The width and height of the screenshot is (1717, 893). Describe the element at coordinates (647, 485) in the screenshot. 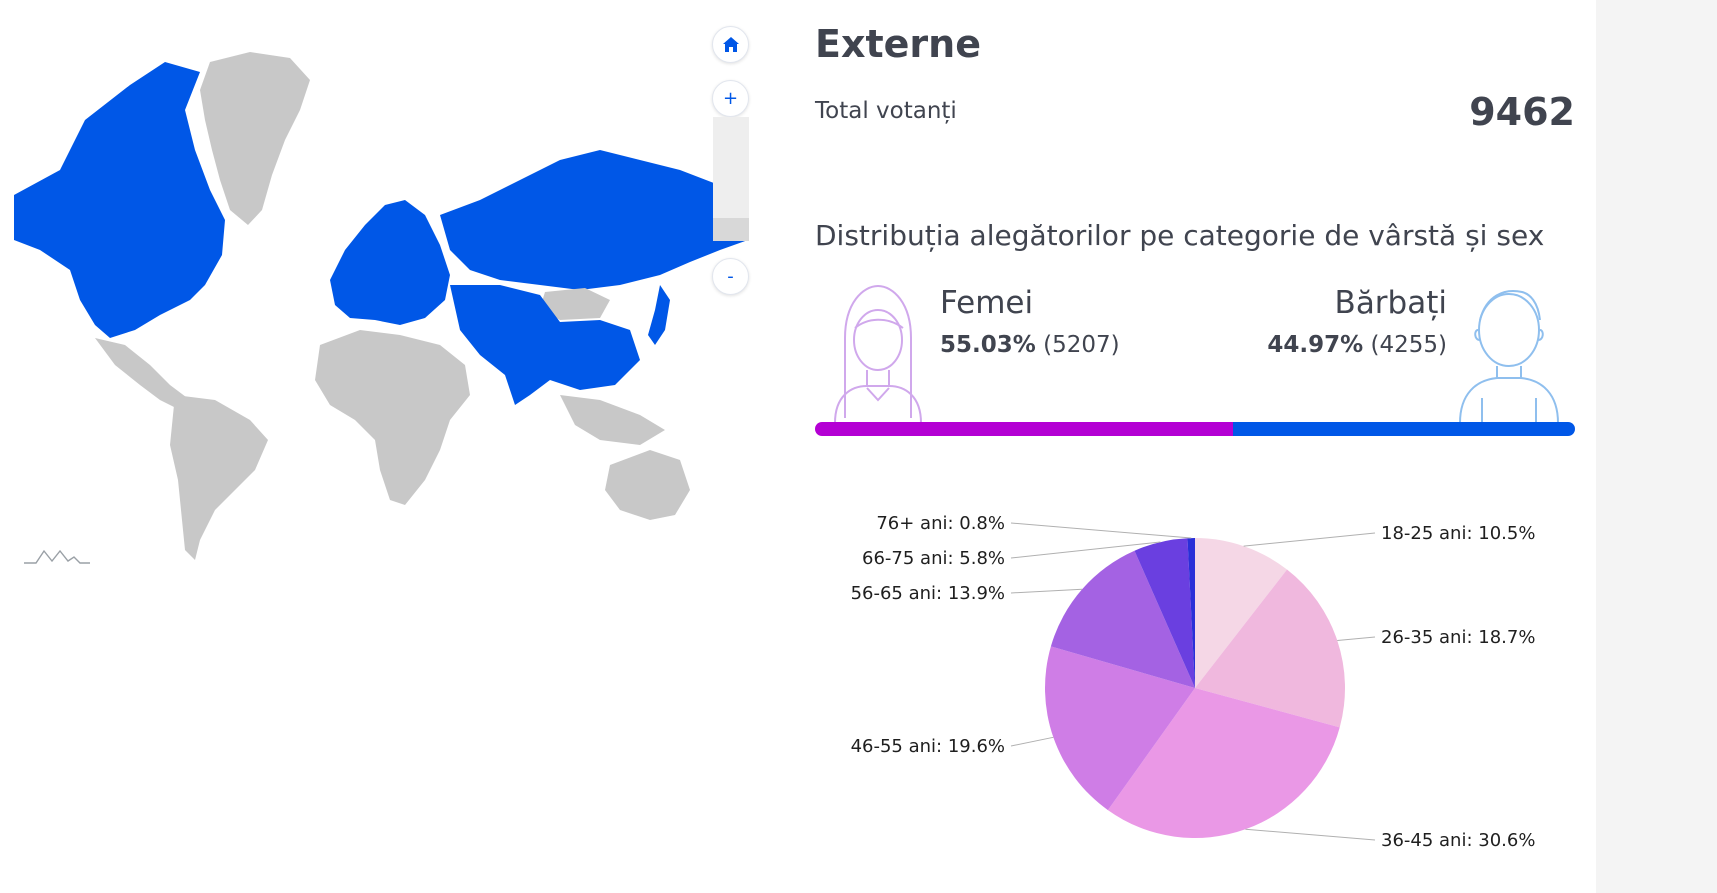

I see `map-region-australia` at that location.